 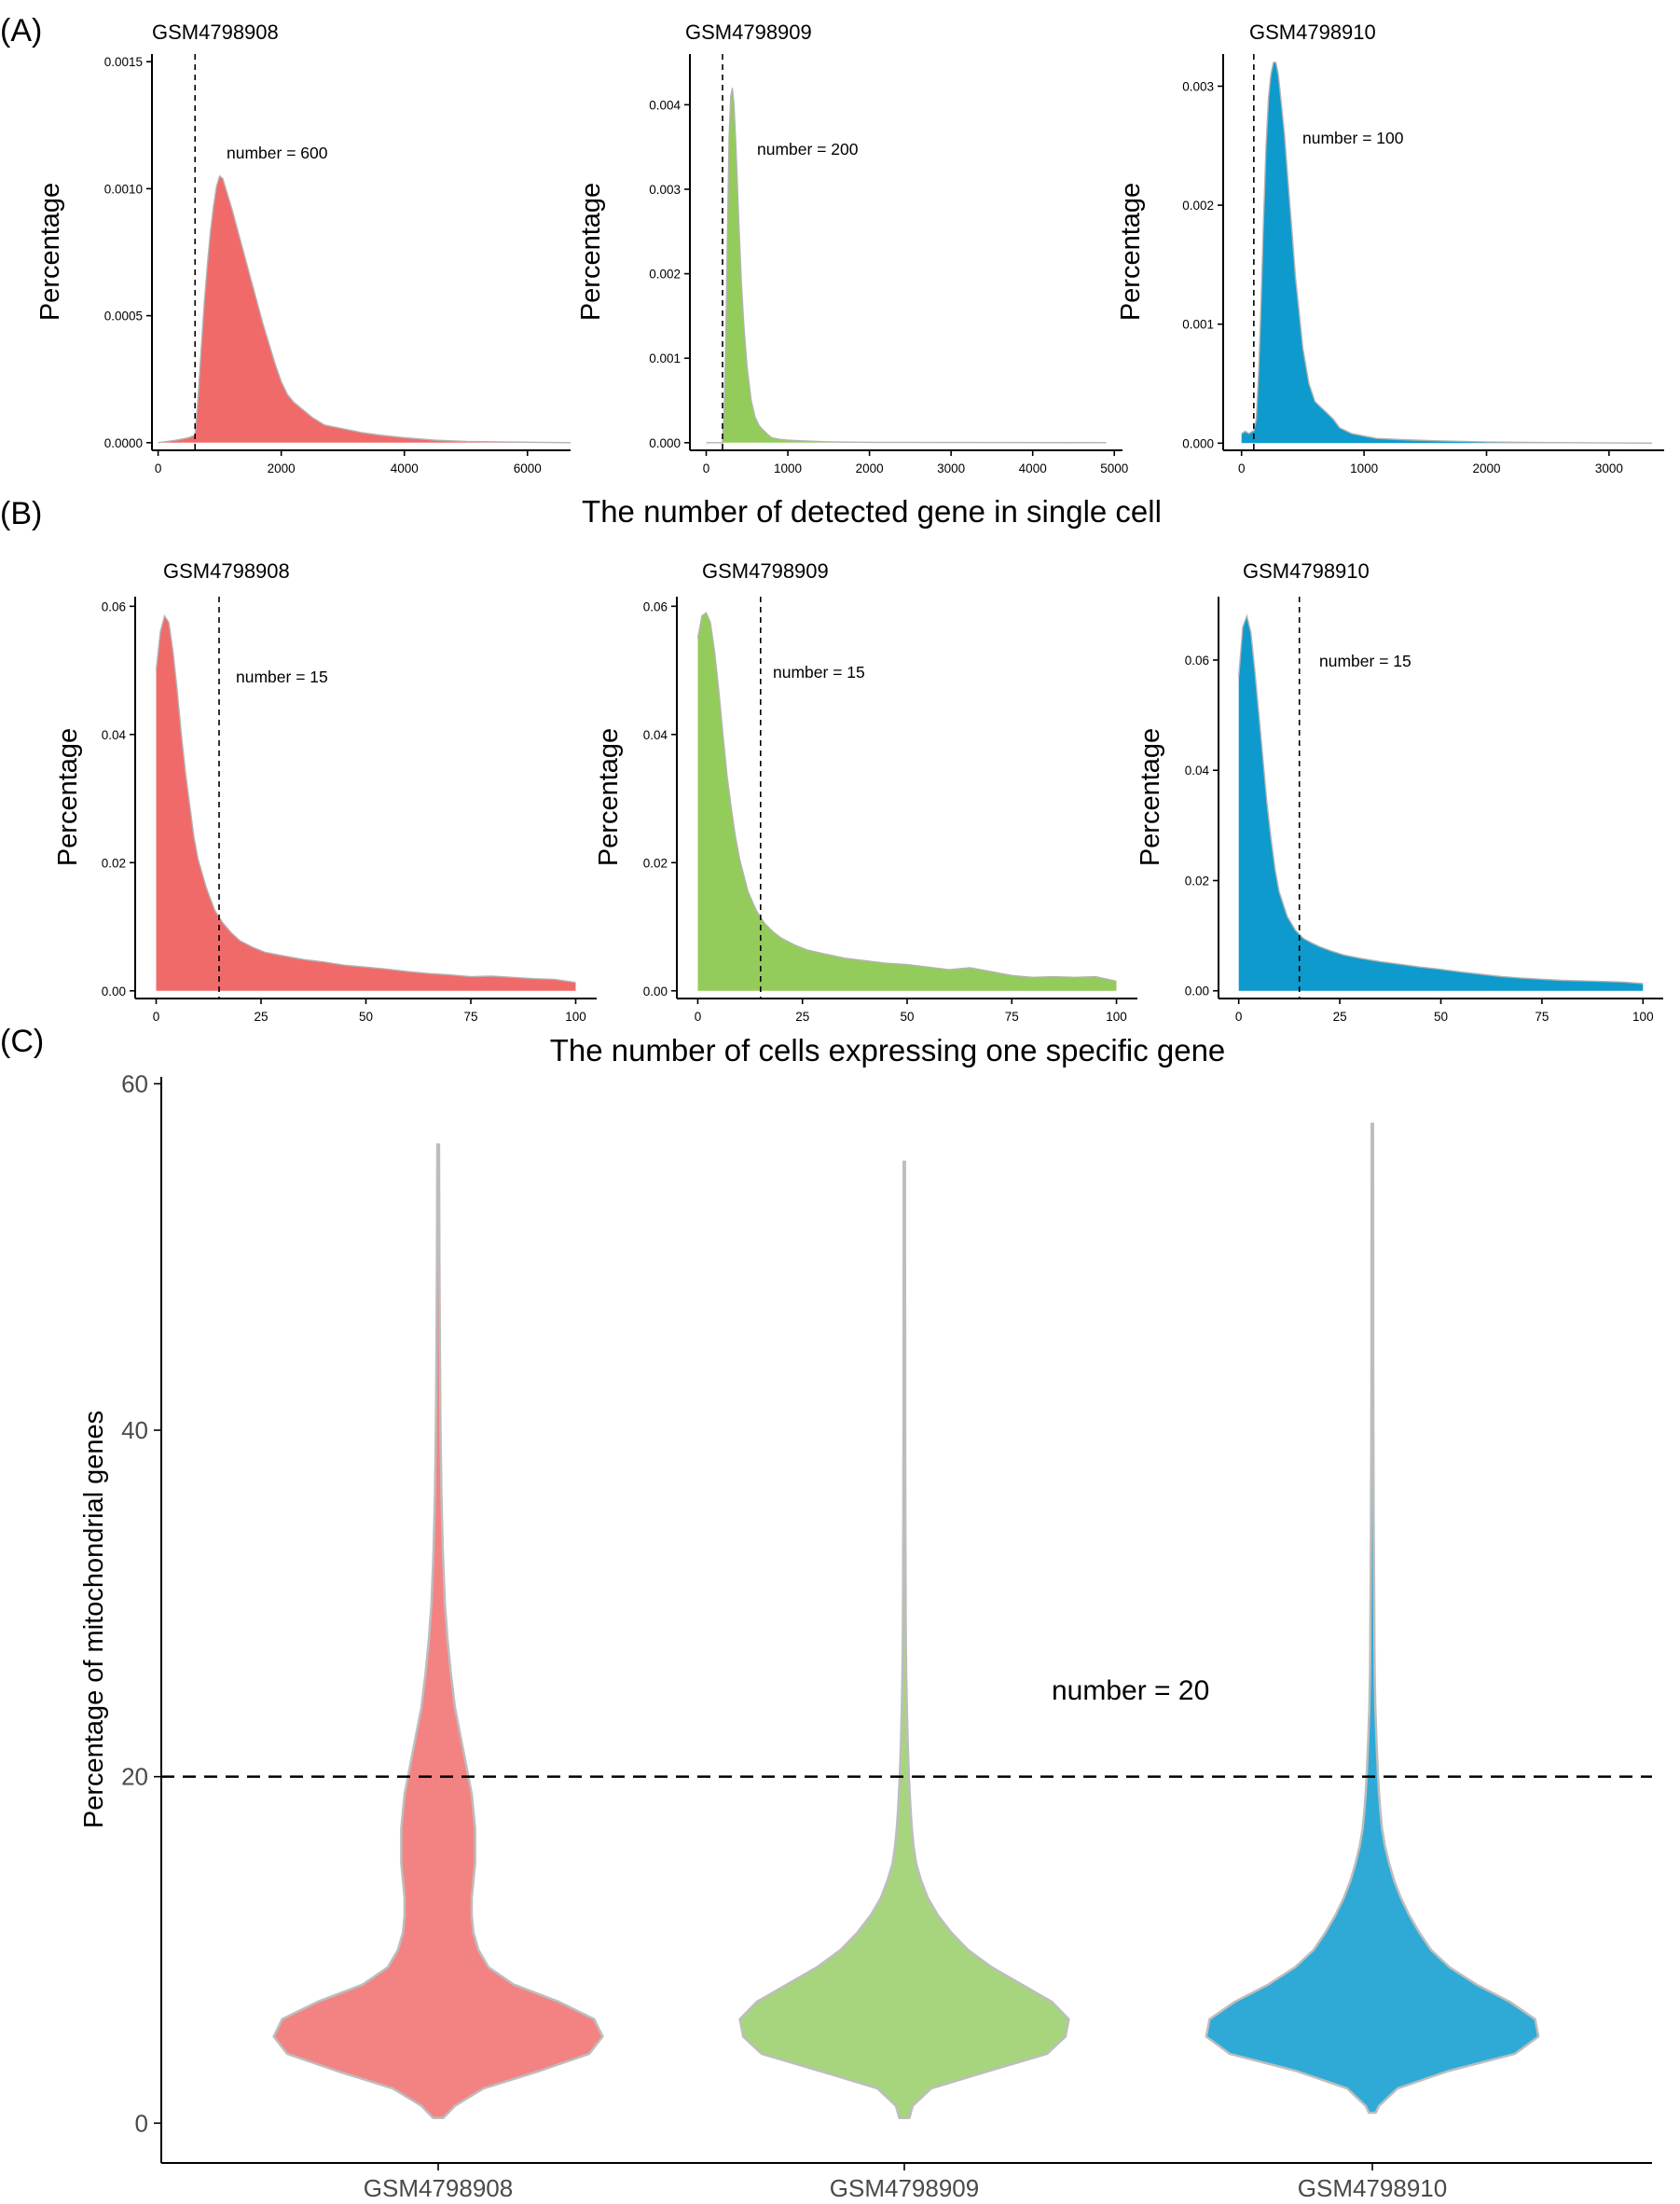 I want to click on y-tick-label: 0.002, so click(x=665, y=275).